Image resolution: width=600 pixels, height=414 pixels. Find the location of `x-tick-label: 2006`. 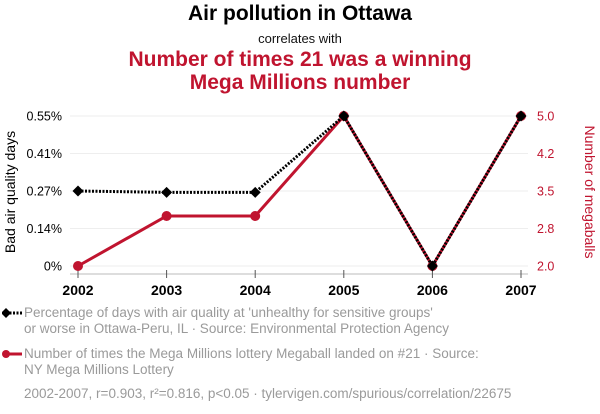

x-tick-label: 2006 is located at coordinates (432, 290).